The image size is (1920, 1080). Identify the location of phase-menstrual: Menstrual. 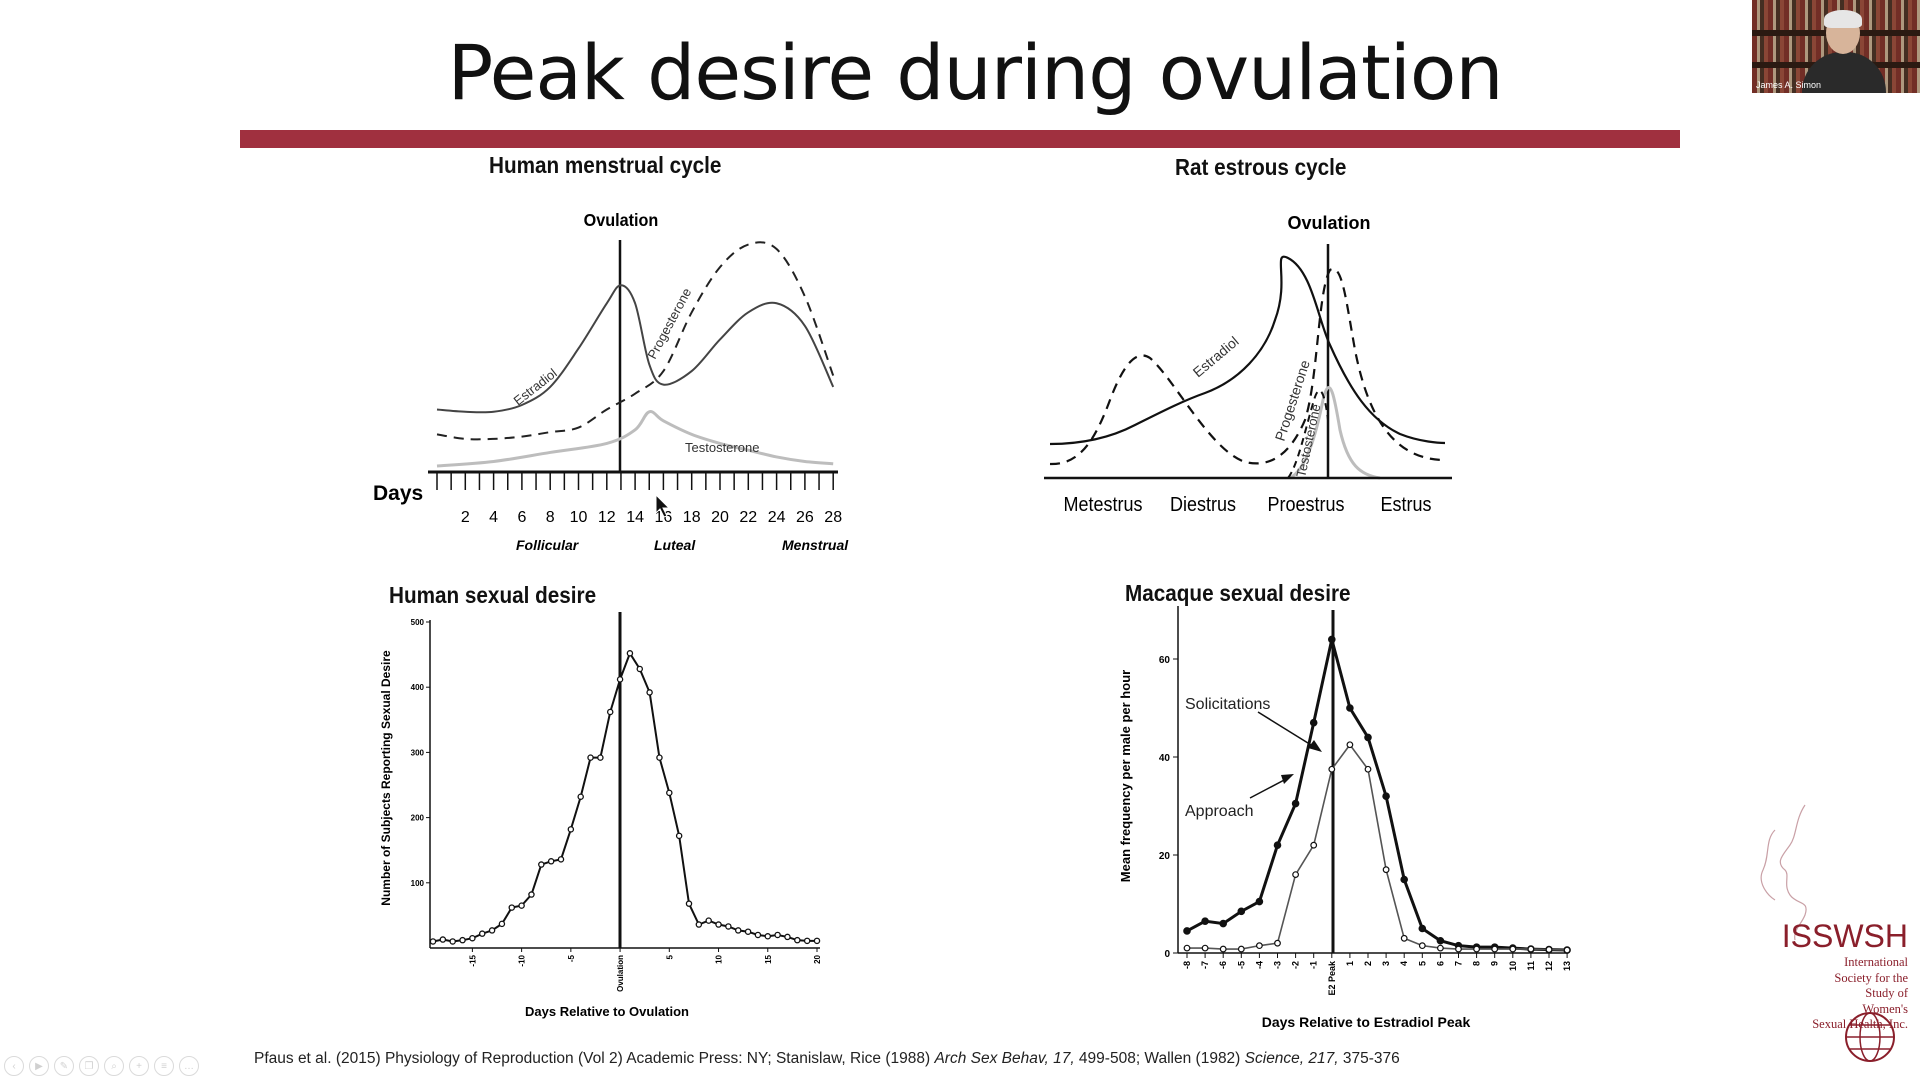
(815, 545).